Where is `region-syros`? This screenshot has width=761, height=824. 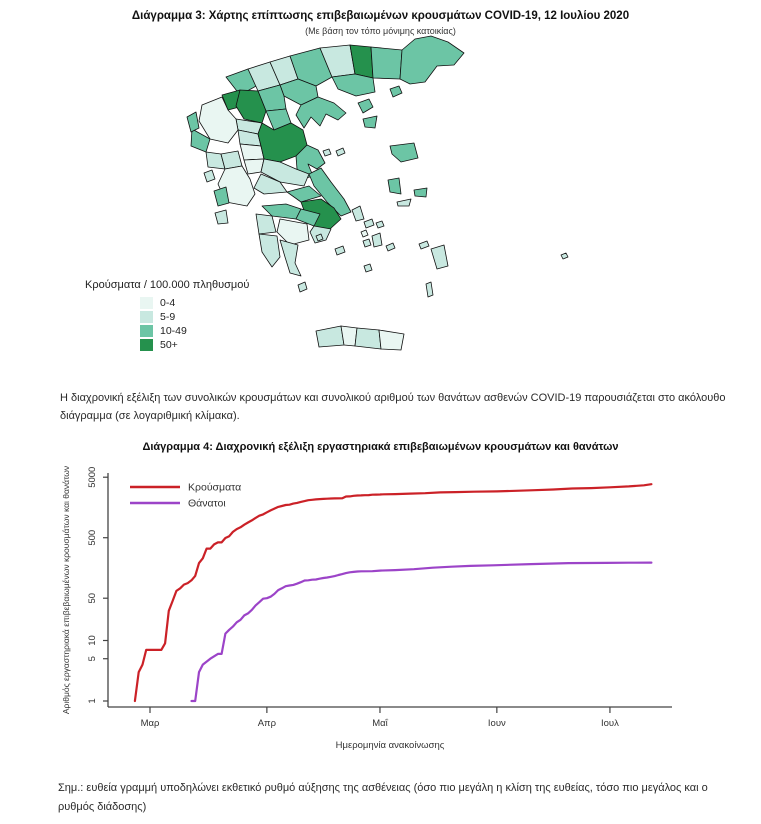 region-syros is located at coordinates (364, 233).